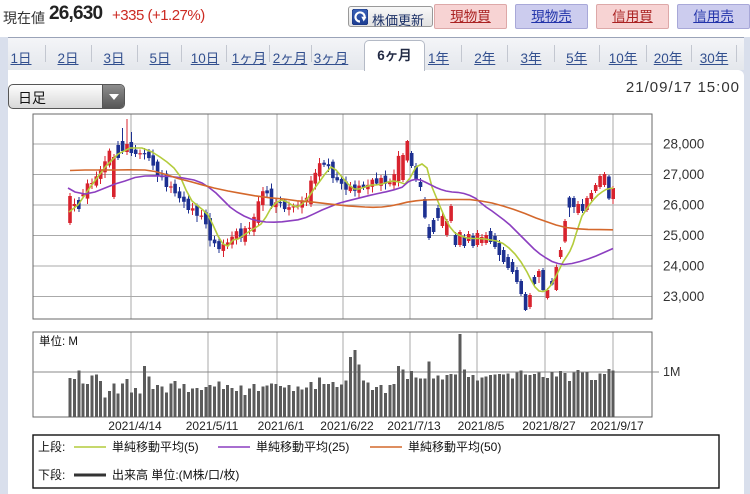 The height and width of the screenshot is (494, 750). I want to click on svg-text: 2021/5/11, so click(212, 426).